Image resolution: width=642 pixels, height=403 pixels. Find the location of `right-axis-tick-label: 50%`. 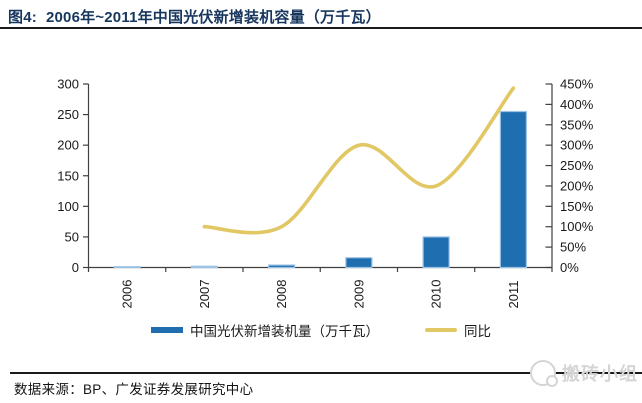

right-axis-tick-label: 50% is located at coordinates (573, 247).